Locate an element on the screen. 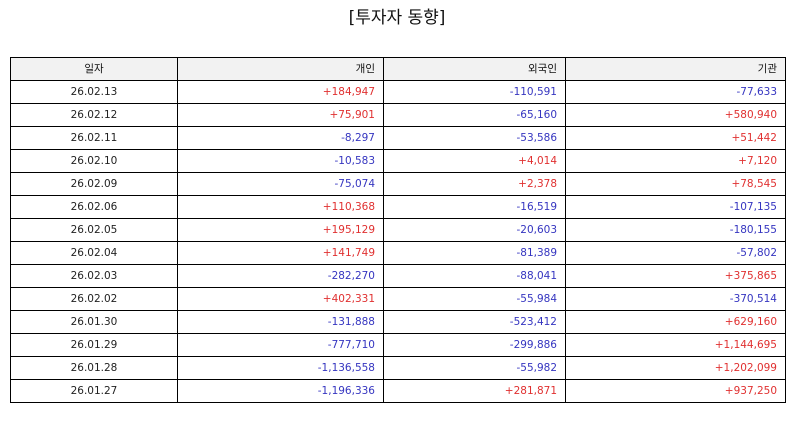 The image size is (794, 425). cell-individual: +184,947 is located at coordinates (280, 92).